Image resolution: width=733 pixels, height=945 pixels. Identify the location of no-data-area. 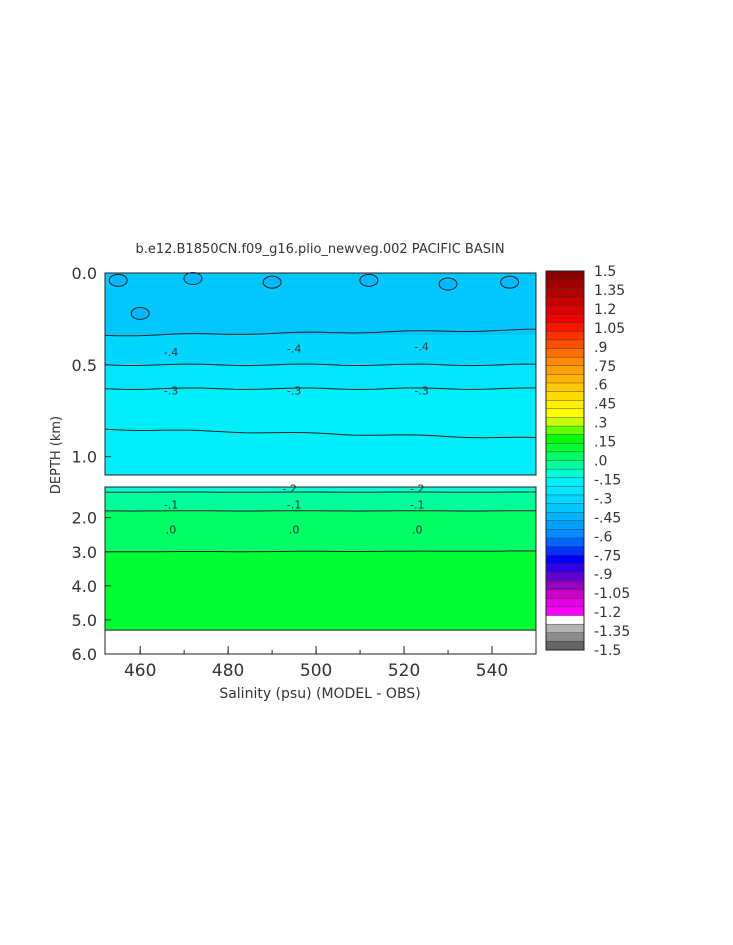
(320, 641).